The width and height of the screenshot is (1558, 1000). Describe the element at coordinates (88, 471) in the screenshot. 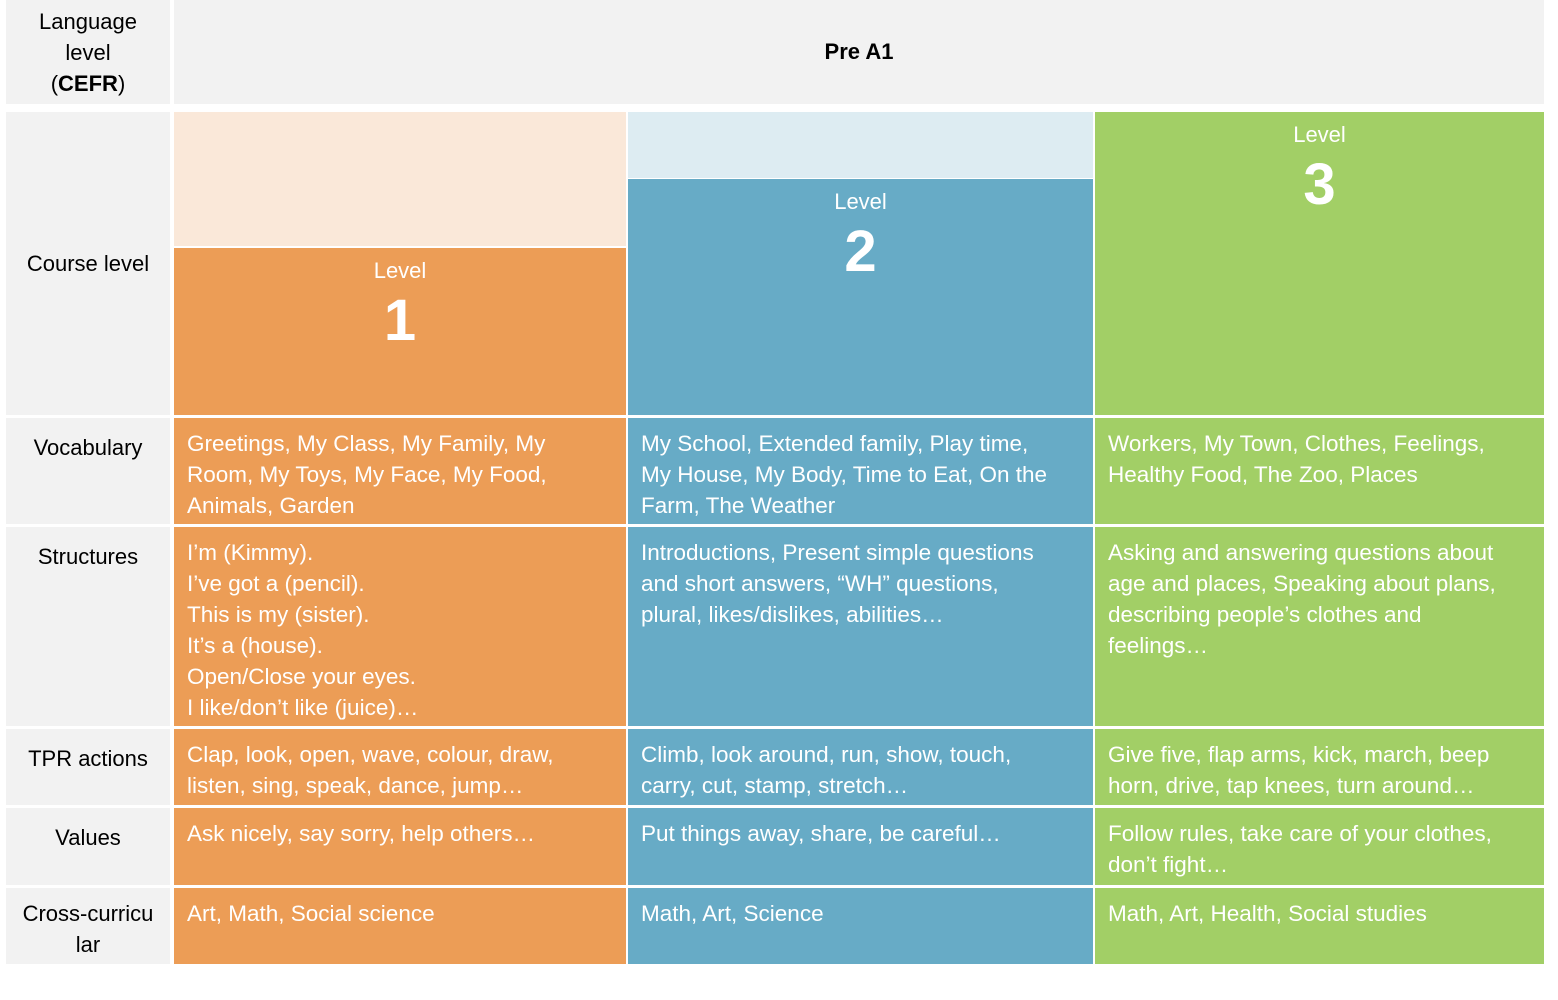

I see `row-label-vocabulary: Vocabulary` at that location.